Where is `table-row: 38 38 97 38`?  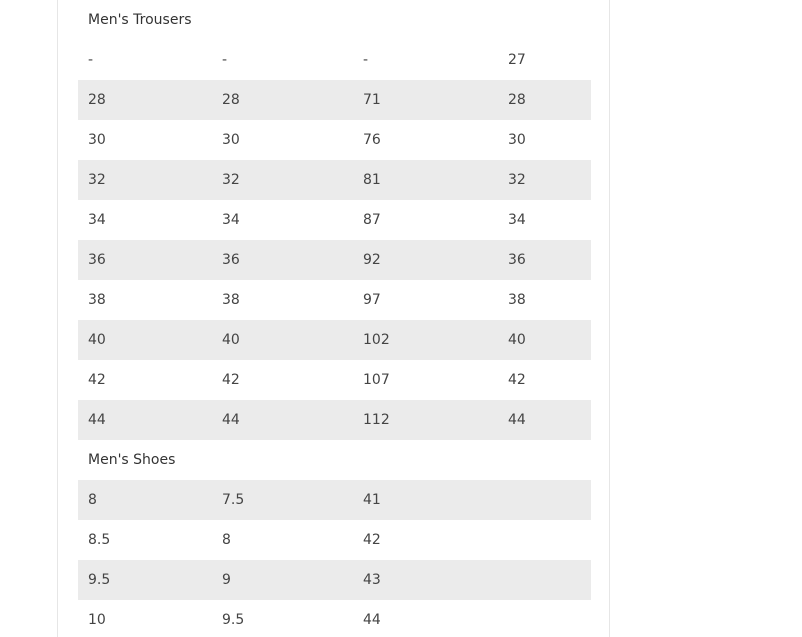 table-row: 38 38 97 38 is located at coordinates (334, 300).